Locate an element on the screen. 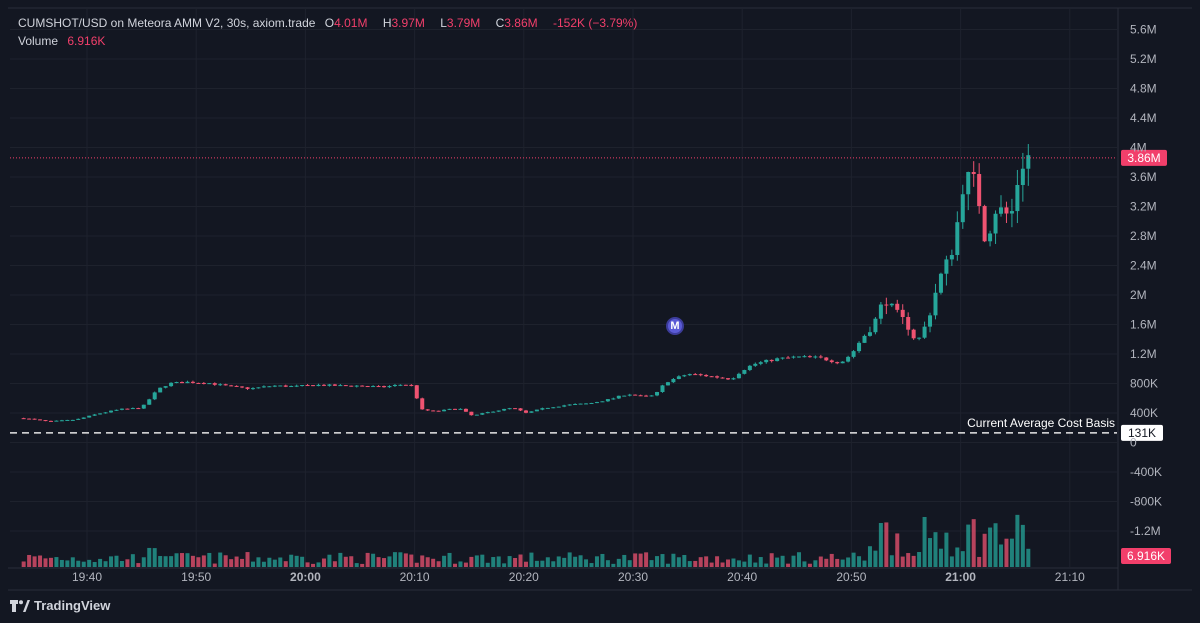 Image resolution: width=1200 pixels, height=623 pixels. tradingview-icon is located at coordinates (20, 605).